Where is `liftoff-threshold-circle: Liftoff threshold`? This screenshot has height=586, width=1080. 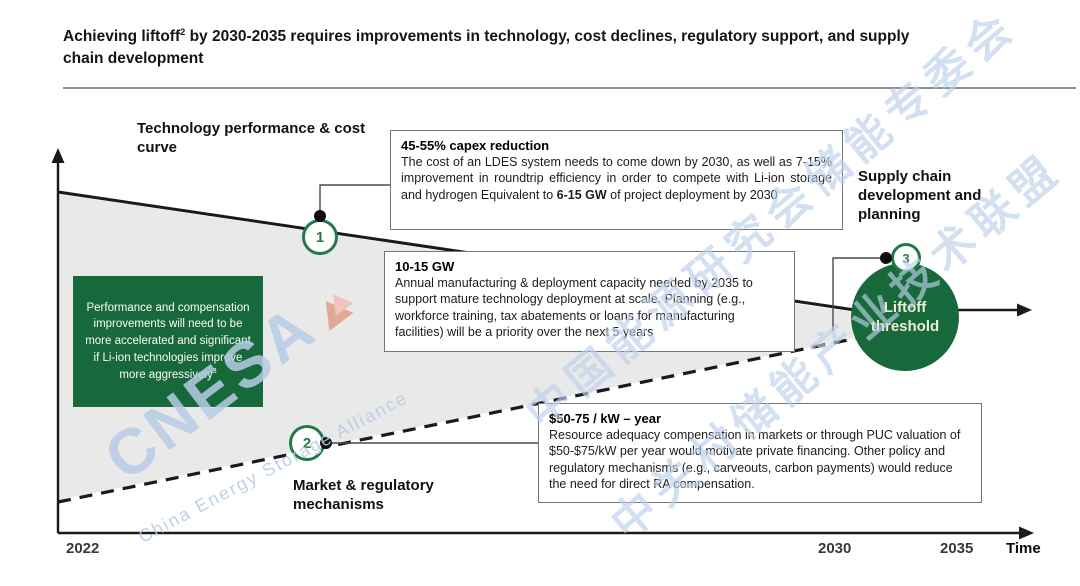
liftoff-threshold-circle: Liftoff threshold is located at coordinates (905, 317).